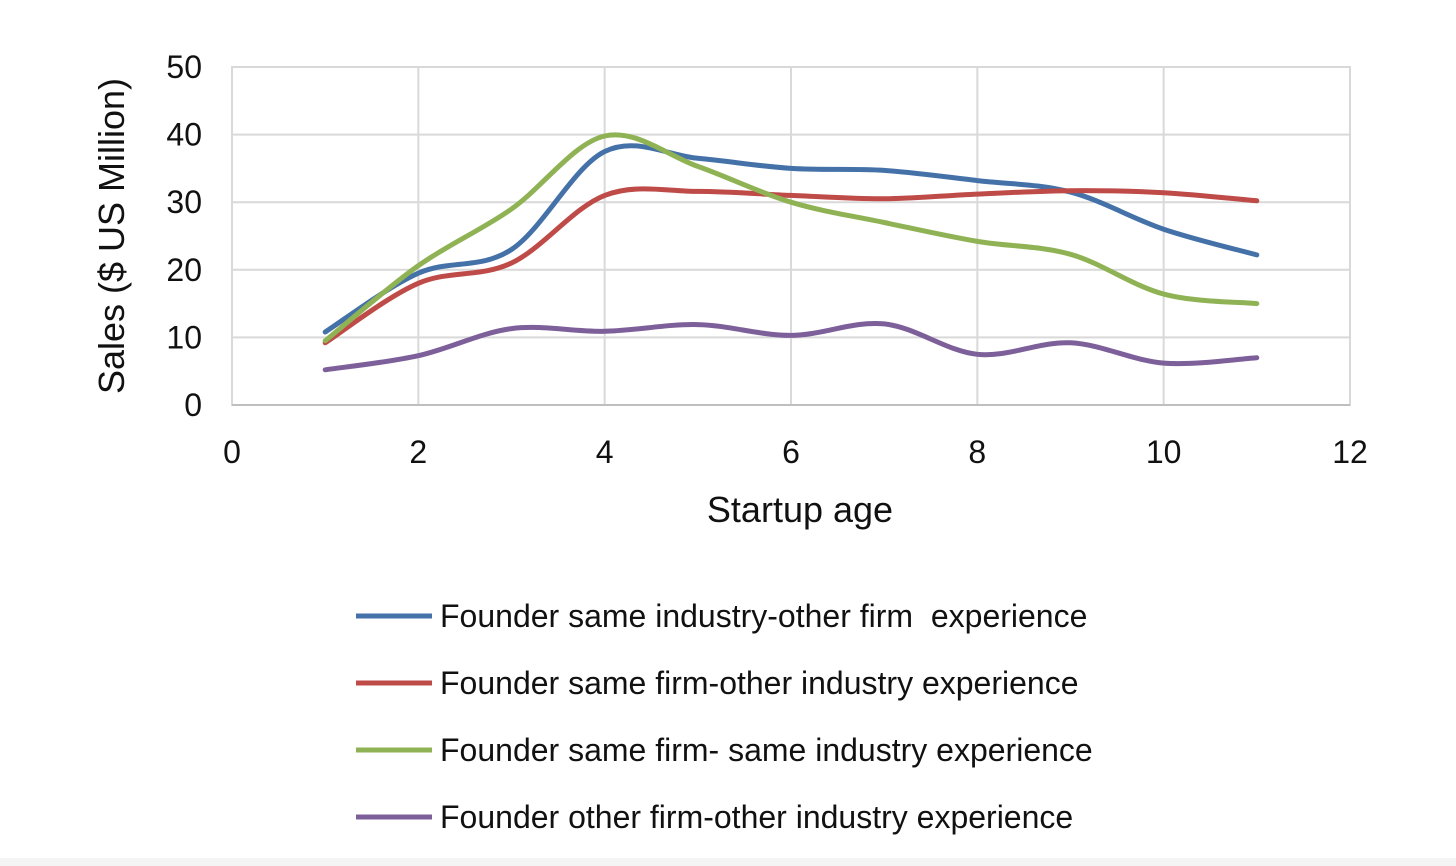 The image size is (1456, 866). I want to click on y-axis-ticks: 0 10 20 30 40 50, so click(184, 236).